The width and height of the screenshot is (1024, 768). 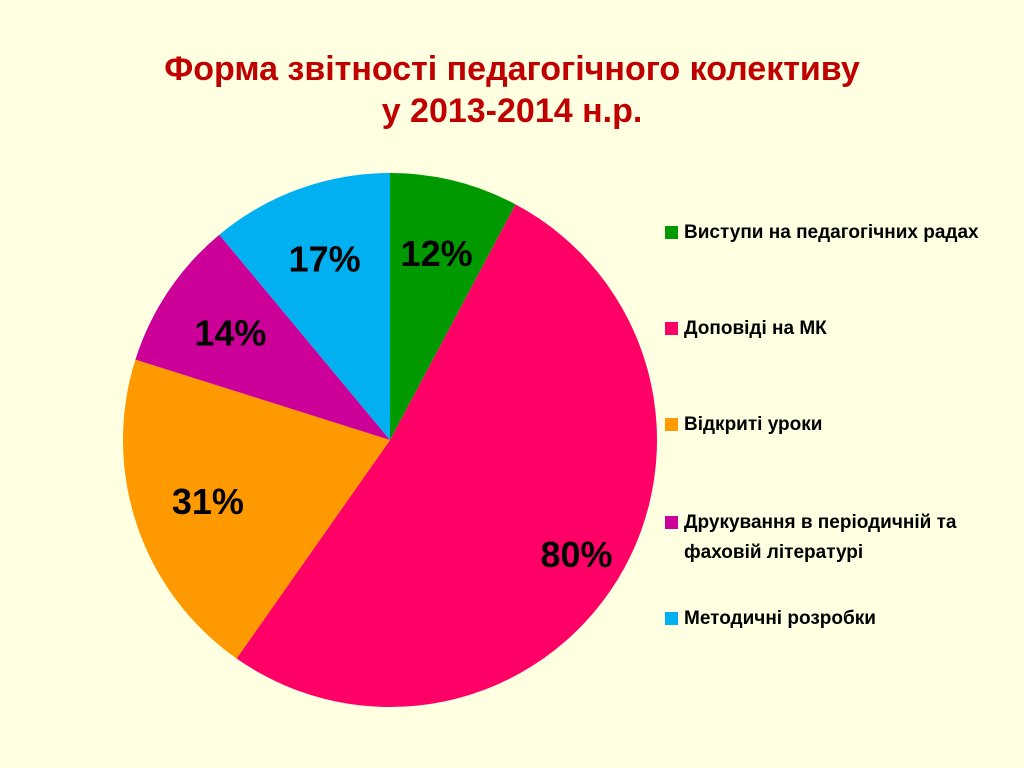 I want to click on legend-item-speeches: Виступи на педагогічних радах, so click(x=837, y=233).